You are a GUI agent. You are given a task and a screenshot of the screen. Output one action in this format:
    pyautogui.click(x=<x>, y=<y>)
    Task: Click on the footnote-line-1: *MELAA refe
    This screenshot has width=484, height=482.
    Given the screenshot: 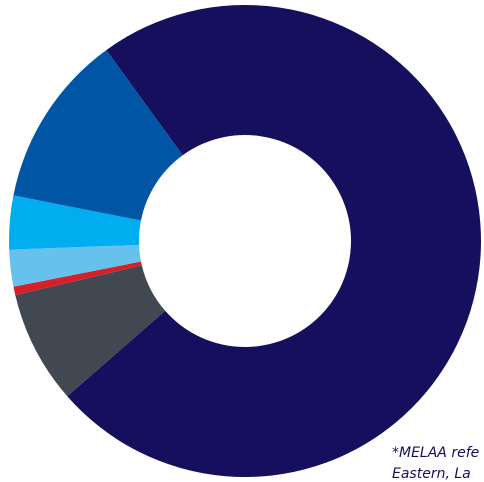 What is the action you would take?
    pyautogui.click(x=436, y=453)
    